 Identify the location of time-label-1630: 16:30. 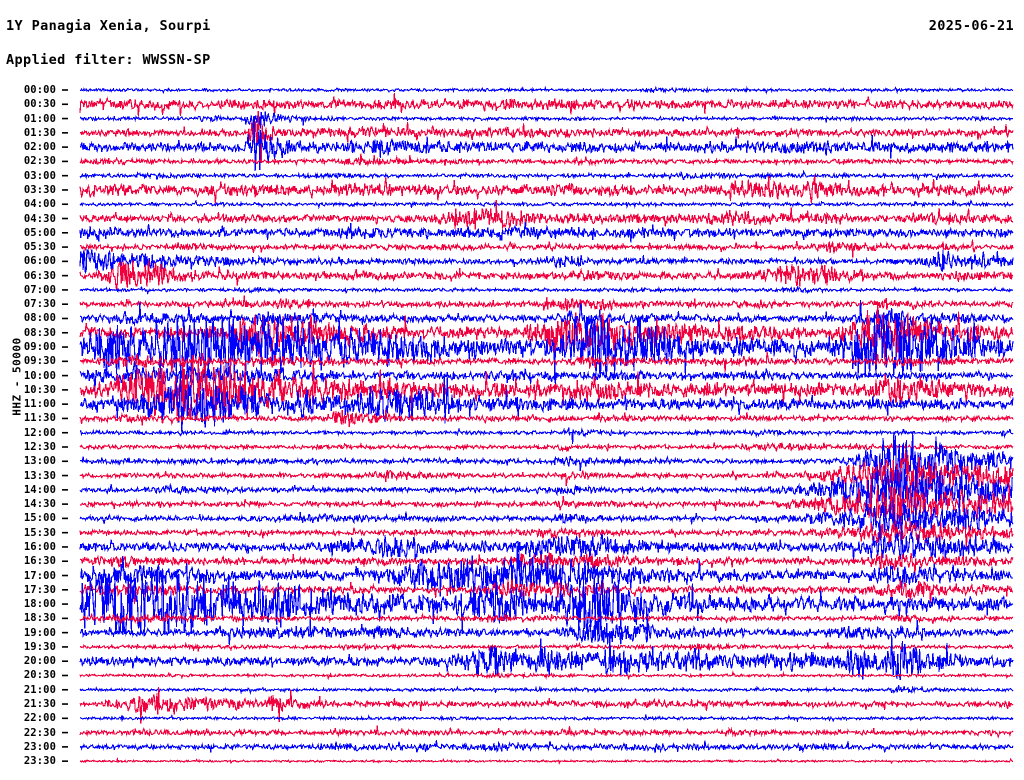
(39, 561).